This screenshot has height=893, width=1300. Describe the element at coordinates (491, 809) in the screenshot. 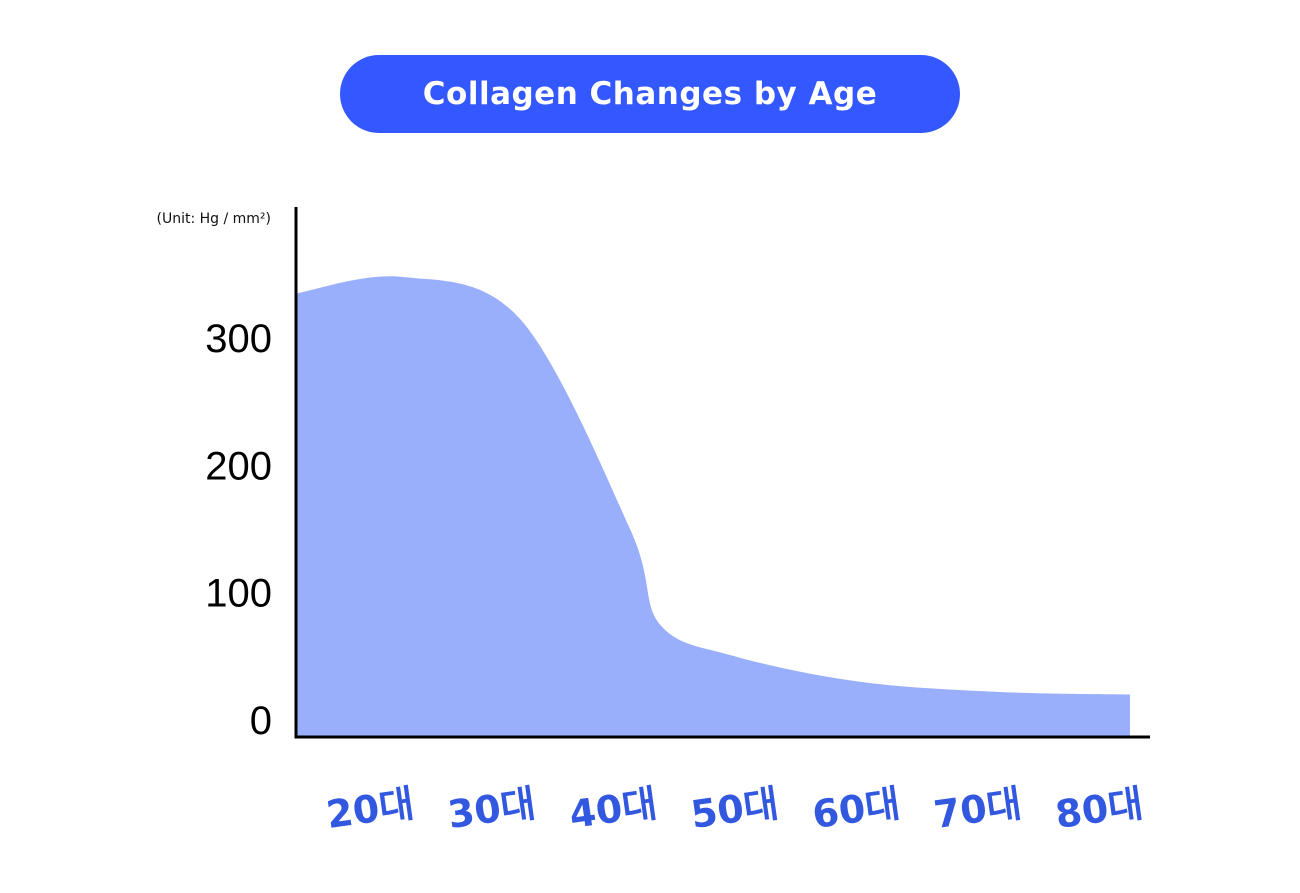

I see `x-tick-label: 30대` at that location.